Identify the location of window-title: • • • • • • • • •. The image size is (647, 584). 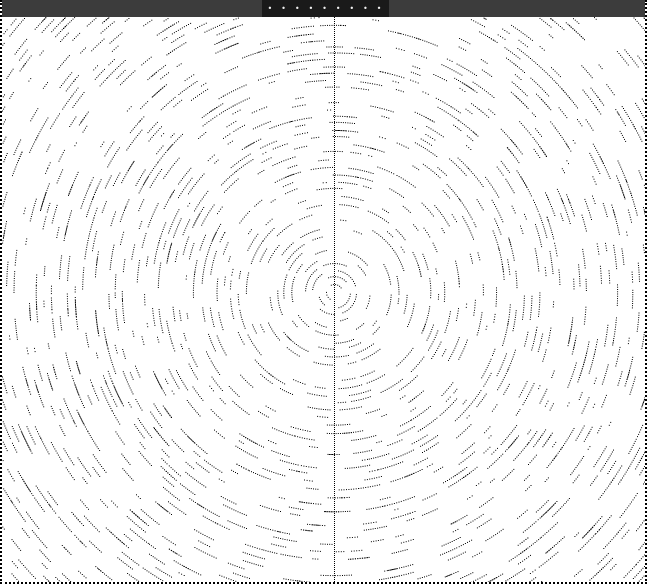
(325, 8).